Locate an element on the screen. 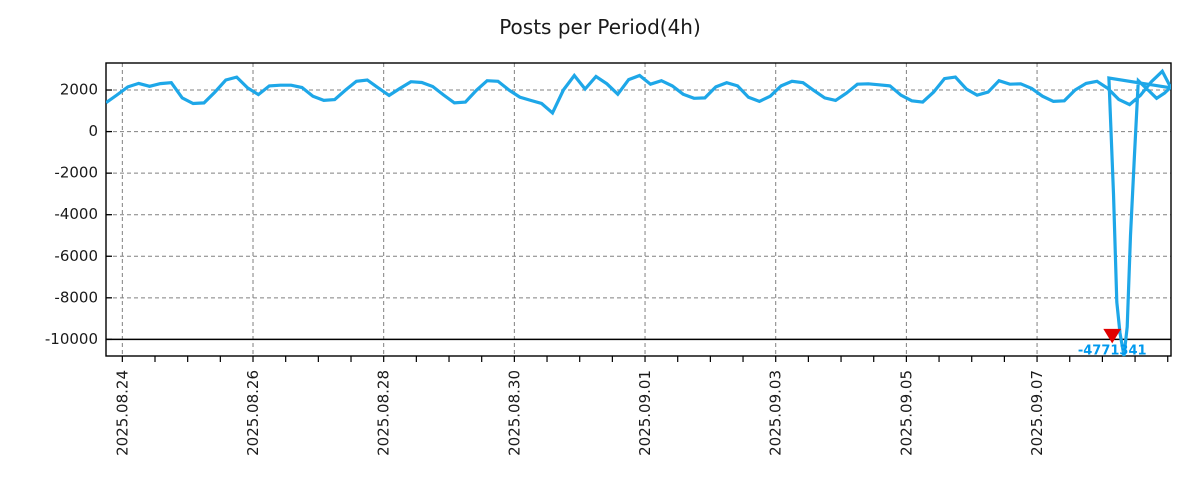  xtick-label: 2025.08.26 is located at coordinates (253, 413).